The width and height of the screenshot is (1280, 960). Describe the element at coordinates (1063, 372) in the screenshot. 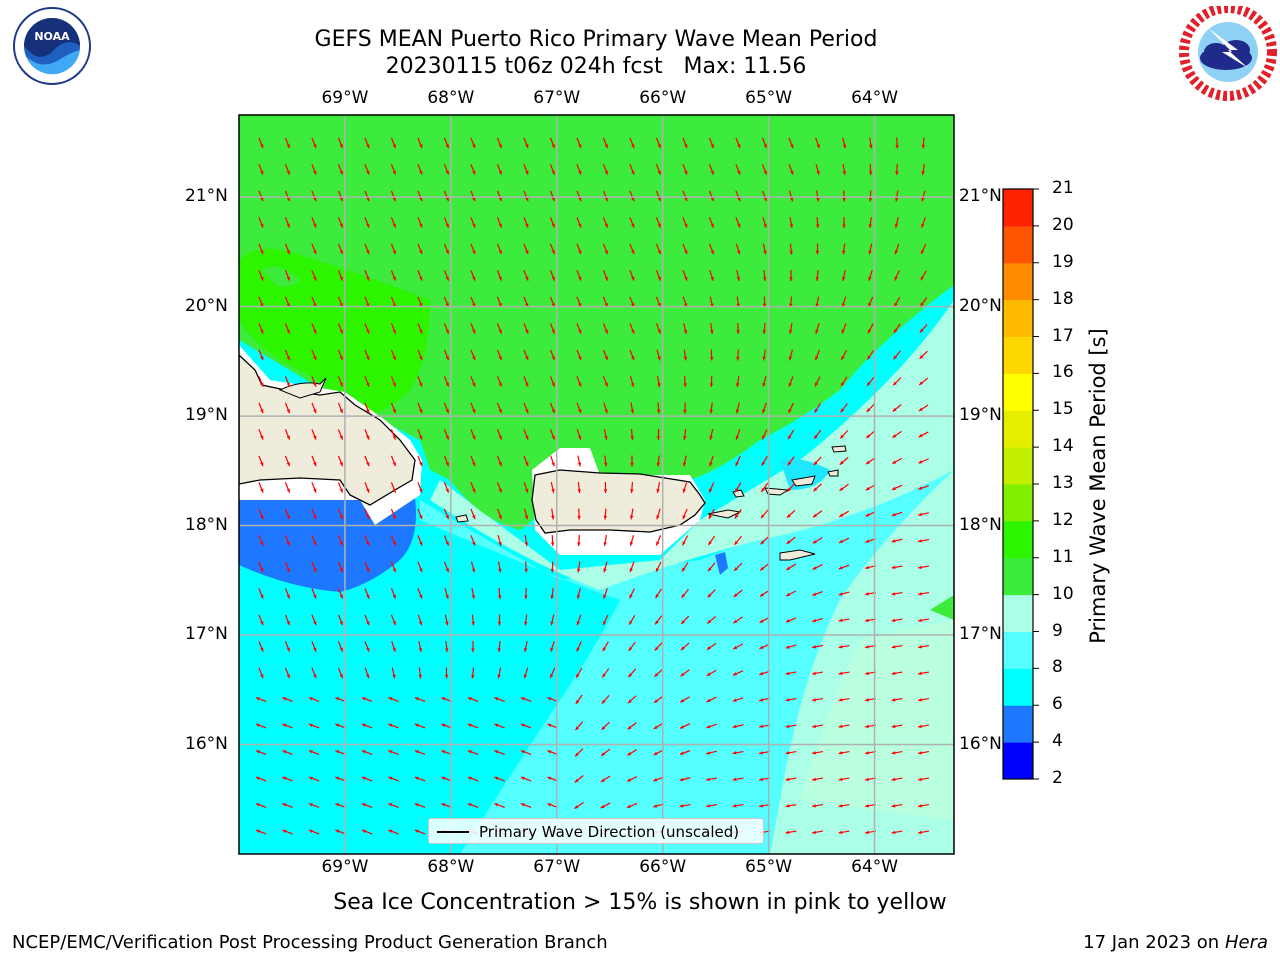

I see `colorbar-tick-label-5: 16` at that location.